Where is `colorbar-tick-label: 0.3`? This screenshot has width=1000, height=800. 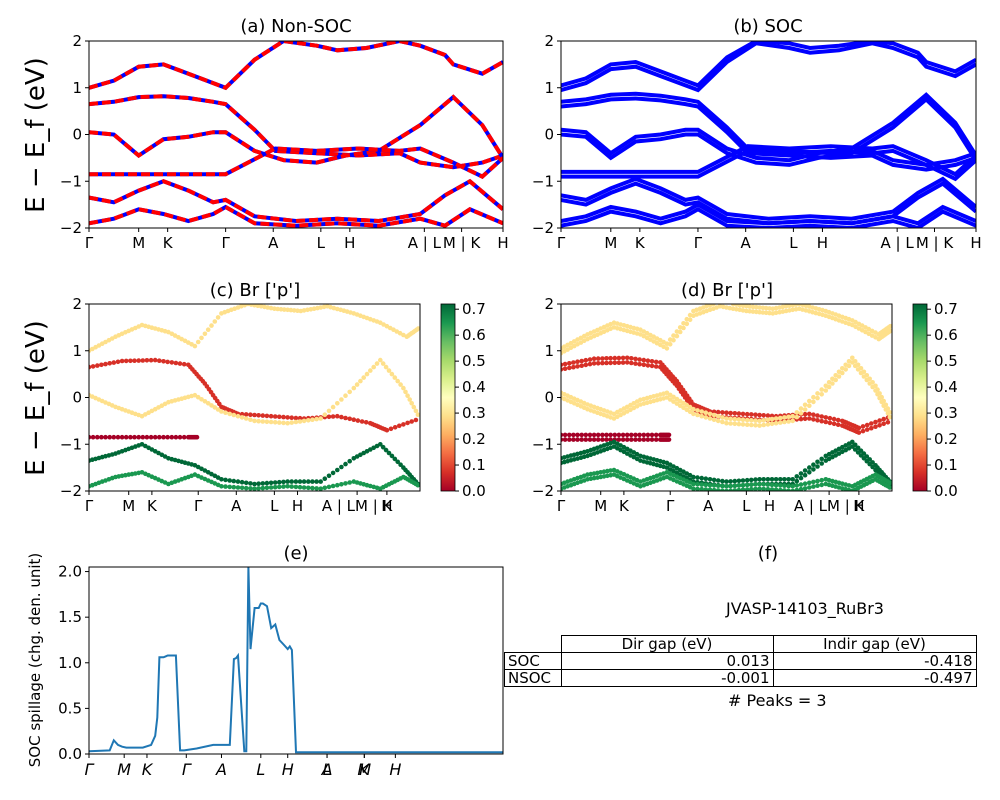 colorbar-tick-label: 0.3 is located at coordinates (946, 413).